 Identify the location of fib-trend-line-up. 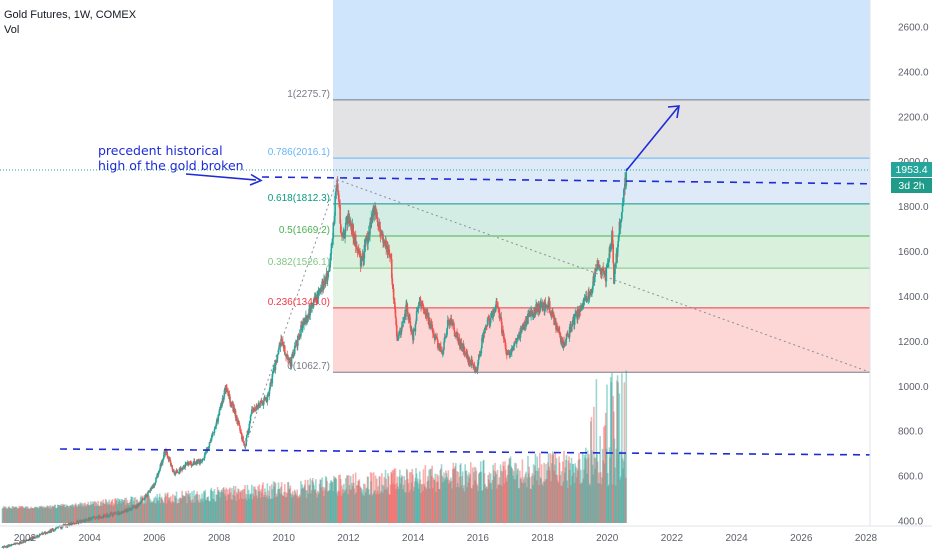
(291, 313).